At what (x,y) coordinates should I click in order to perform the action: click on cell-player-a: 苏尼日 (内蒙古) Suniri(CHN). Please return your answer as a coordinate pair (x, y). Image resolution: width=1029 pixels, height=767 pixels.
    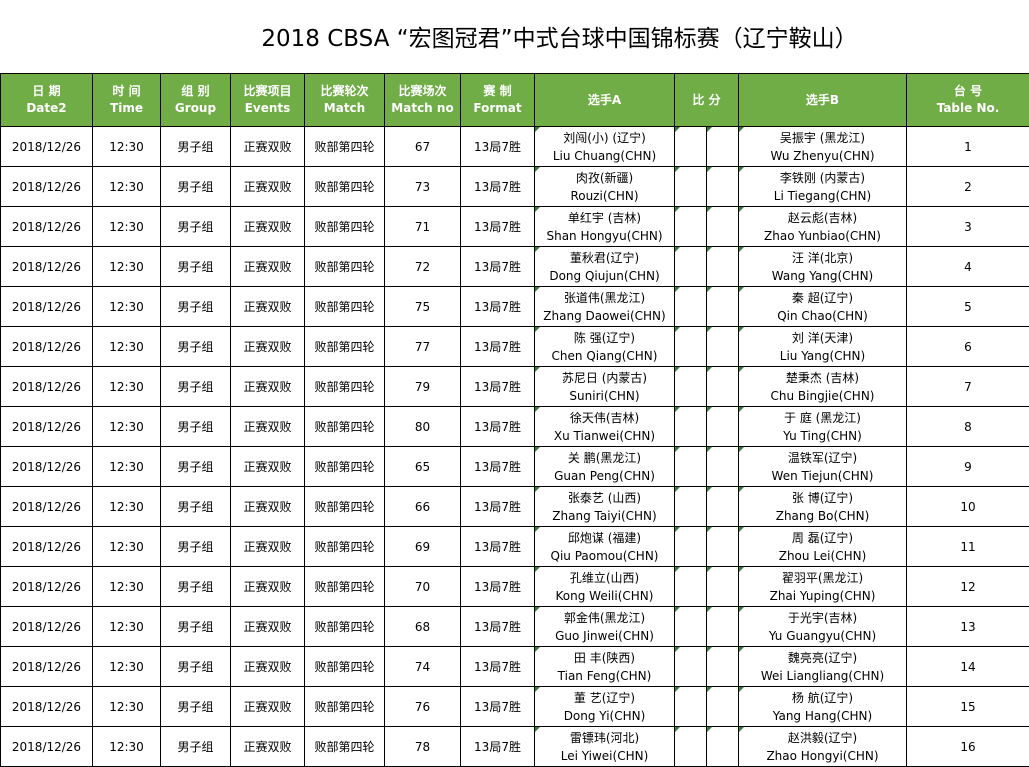
    Looking at the image, I should click on (604, 386).